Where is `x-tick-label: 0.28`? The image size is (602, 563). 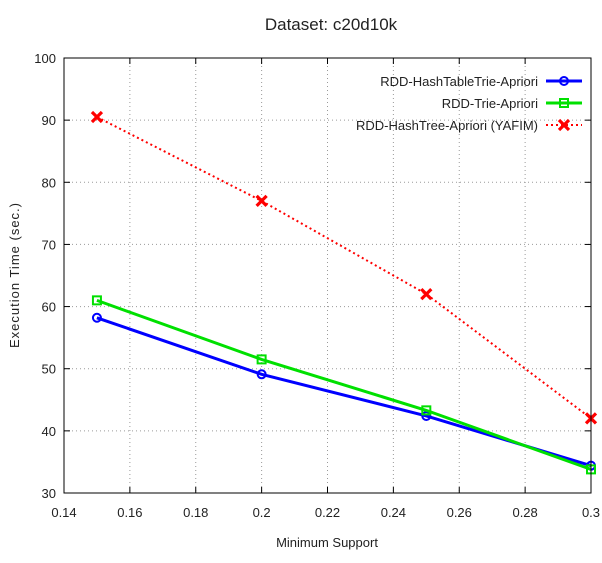
x-tick-label: 0.28 is located at coordinates (524, 512).